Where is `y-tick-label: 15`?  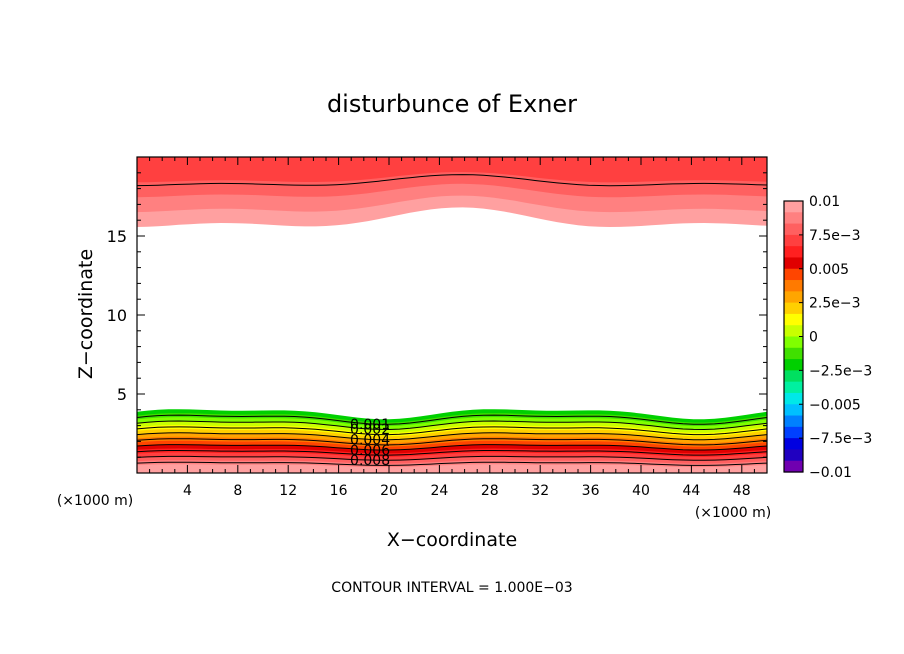 y-tick-label: 15 is located at coordinates (117, 236).